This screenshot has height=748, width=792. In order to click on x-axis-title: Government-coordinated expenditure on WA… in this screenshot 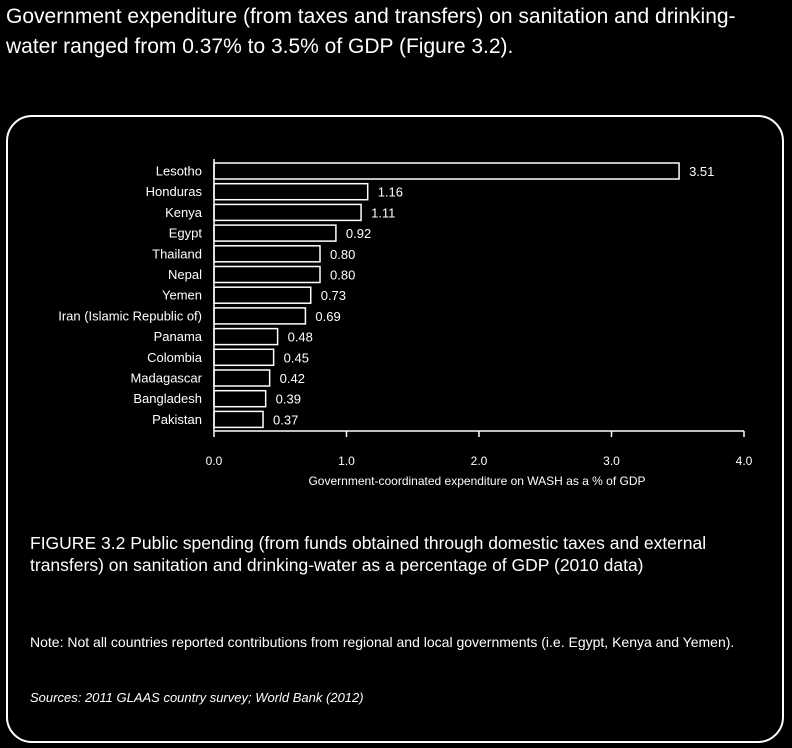, I will do `click(476, 481)`.